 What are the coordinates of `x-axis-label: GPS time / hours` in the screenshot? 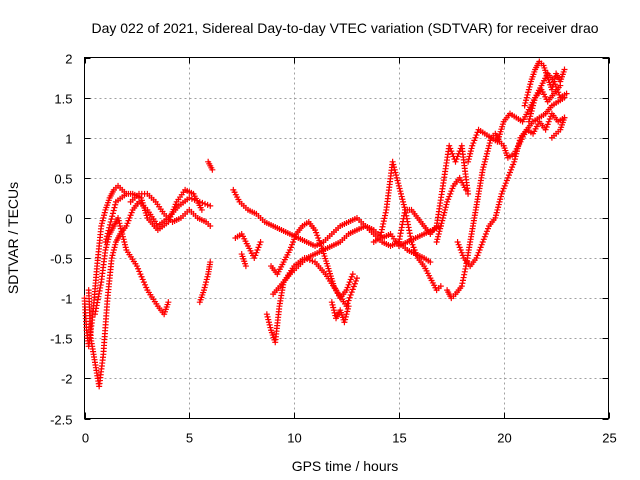 It's located at (345, 466).